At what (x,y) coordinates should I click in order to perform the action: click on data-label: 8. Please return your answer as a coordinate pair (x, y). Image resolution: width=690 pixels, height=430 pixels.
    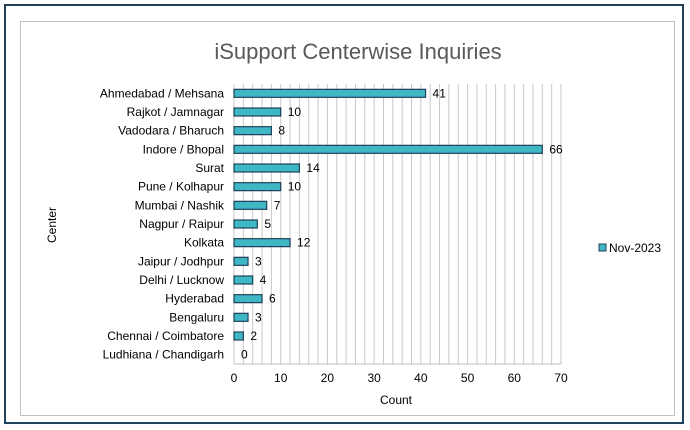
    Looking at the image, I should click on (281, 131).